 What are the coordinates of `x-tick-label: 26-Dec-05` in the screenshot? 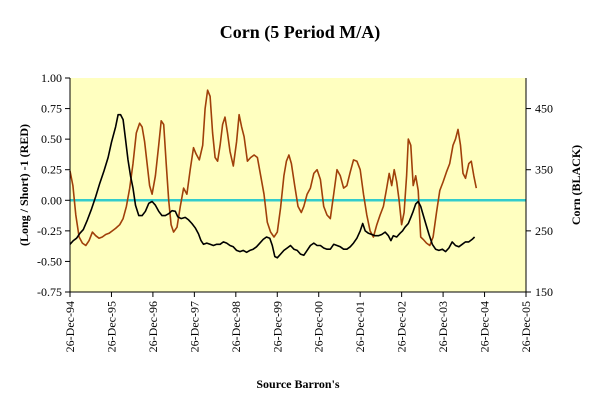 It's located at (526, 326).